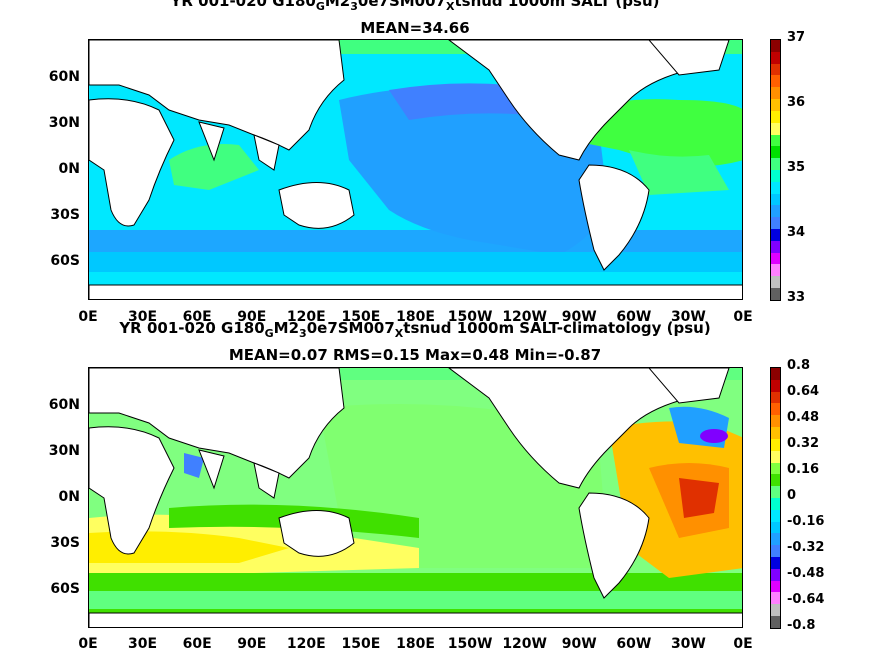 This screenshot has width=875, height=656. I want to click on panel2-colorbar-label: 0.64, so click(803, 391).